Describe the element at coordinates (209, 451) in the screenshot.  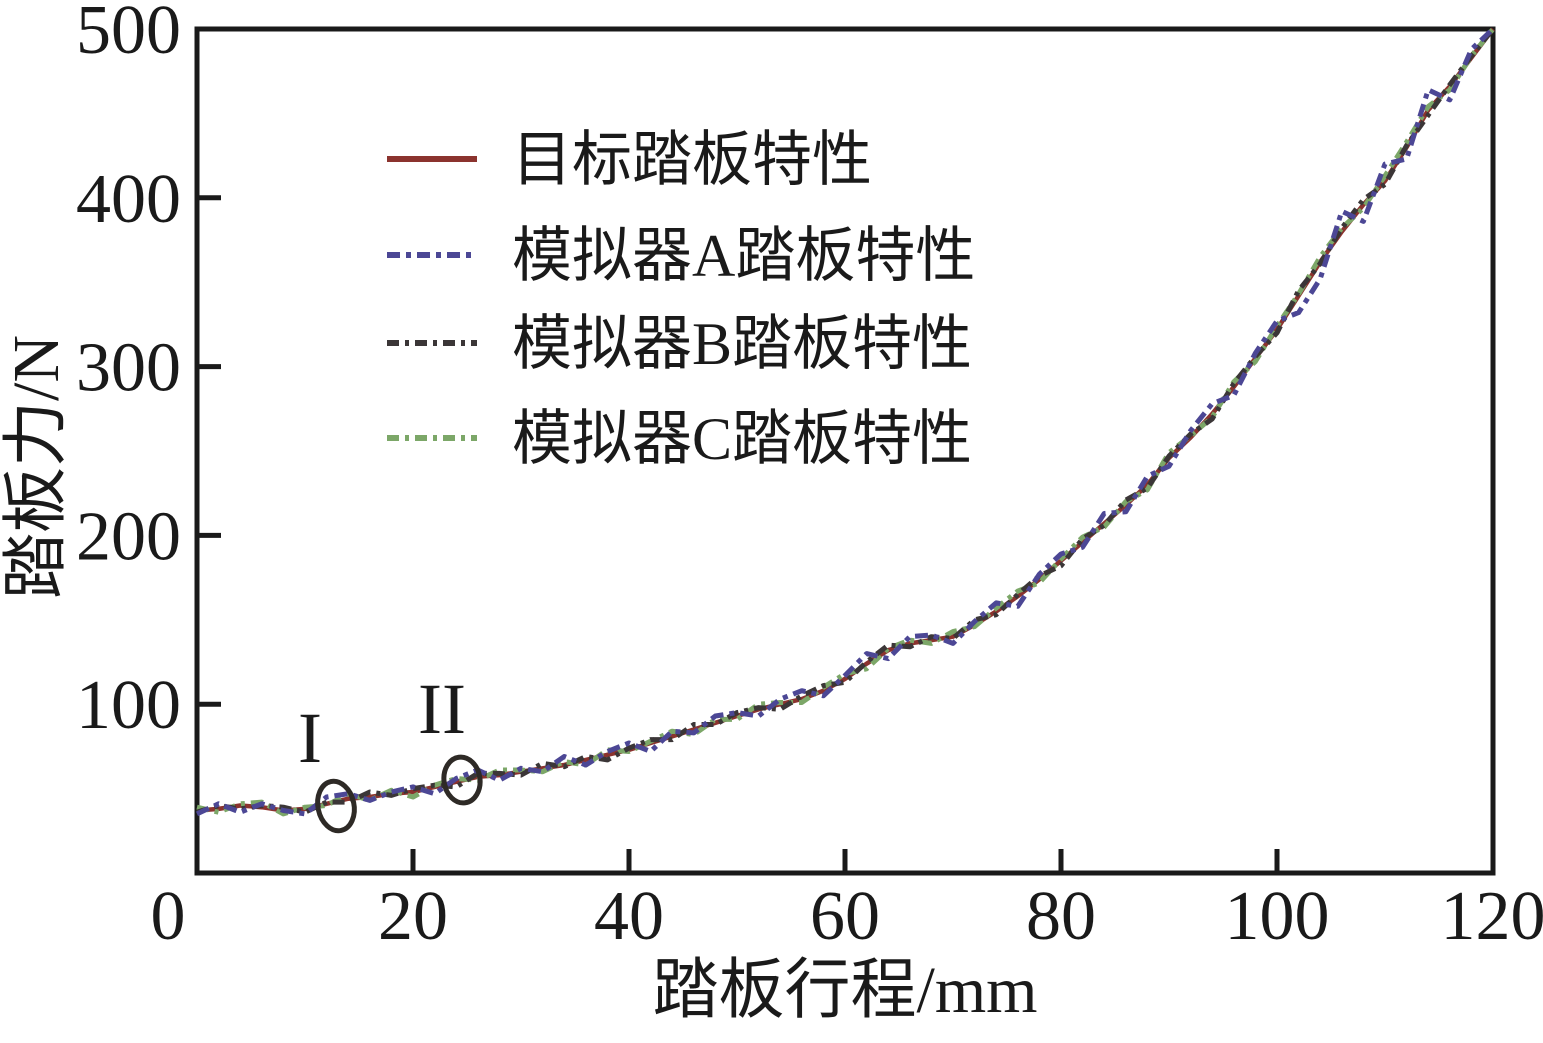
I see `y-axis-ticks` at that location.